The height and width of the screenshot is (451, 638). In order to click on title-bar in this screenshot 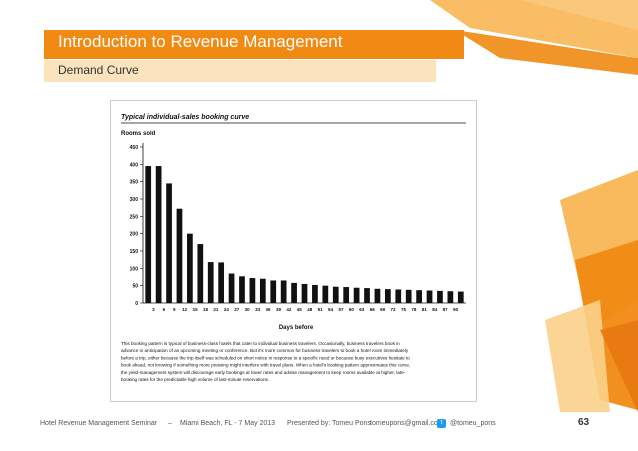, I will do `click(254, 44)`.